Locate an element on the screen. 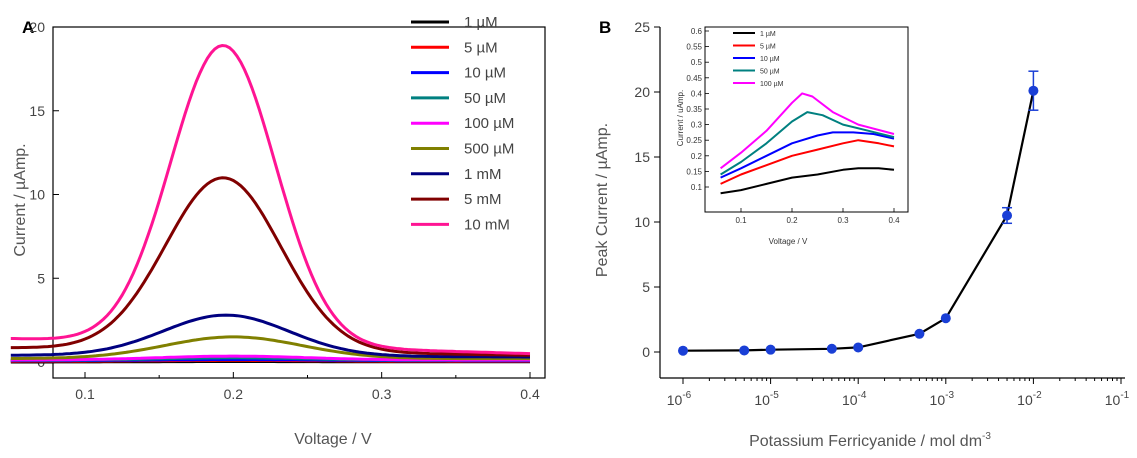 This screenshot has width=1137, height=458. inset-legend-label: 1 µM is located at coordinates (768, 34).